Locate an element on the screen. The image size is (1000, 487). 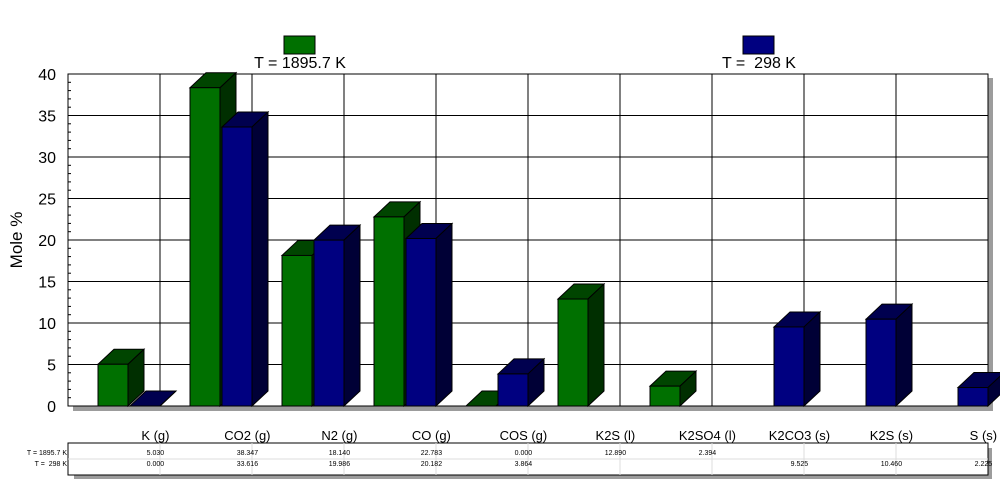
table-cell: 19.986 is located at coordinates (340, 464).